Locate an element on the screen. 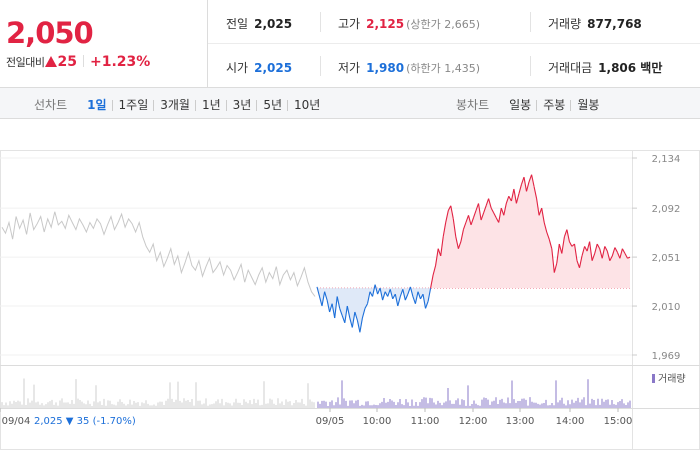 This screenshot has height=454, width=700. tab-1year: 1년 is located at coordinates (211, 105).